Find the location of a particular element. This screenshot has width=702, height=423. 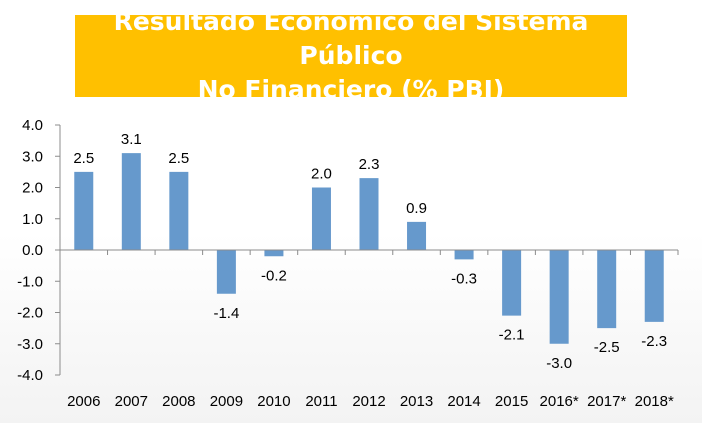

y-tick-label: 4.0 is located at coordinates (32, 125).